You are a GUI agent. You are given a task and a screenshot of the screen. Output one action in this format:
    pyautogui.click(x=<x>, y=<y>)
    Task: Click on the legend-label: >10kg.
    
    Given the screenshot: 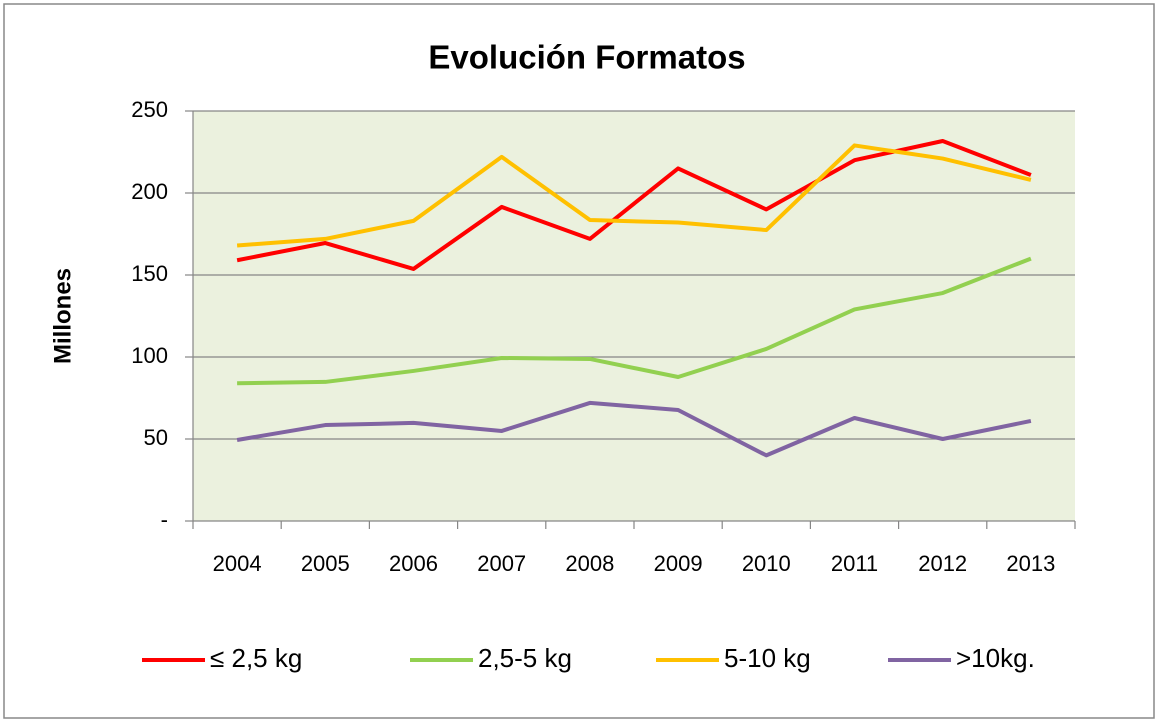 What is the action you would take?
    pyautogui.click(x=995, y=658)
    